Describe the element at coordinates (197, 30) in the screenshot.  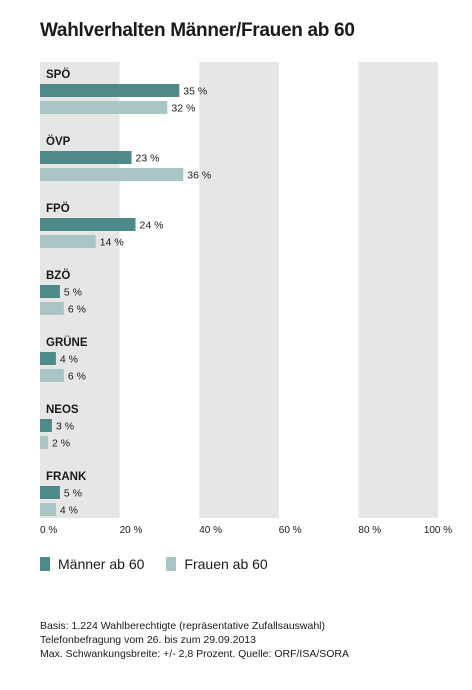
I see `chart-title: Wahlverhalten Männer/Frauen ab 60` at that location.